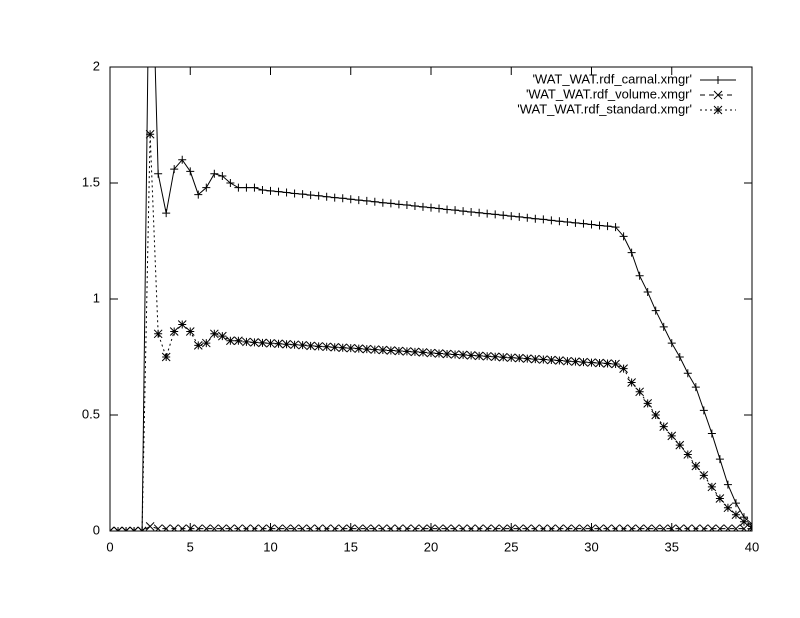 This screenshot has width=800, height=618. Describe the element at coordinates (96, 65) in the screenshot. I see `y-tick-label: 2` at that location.